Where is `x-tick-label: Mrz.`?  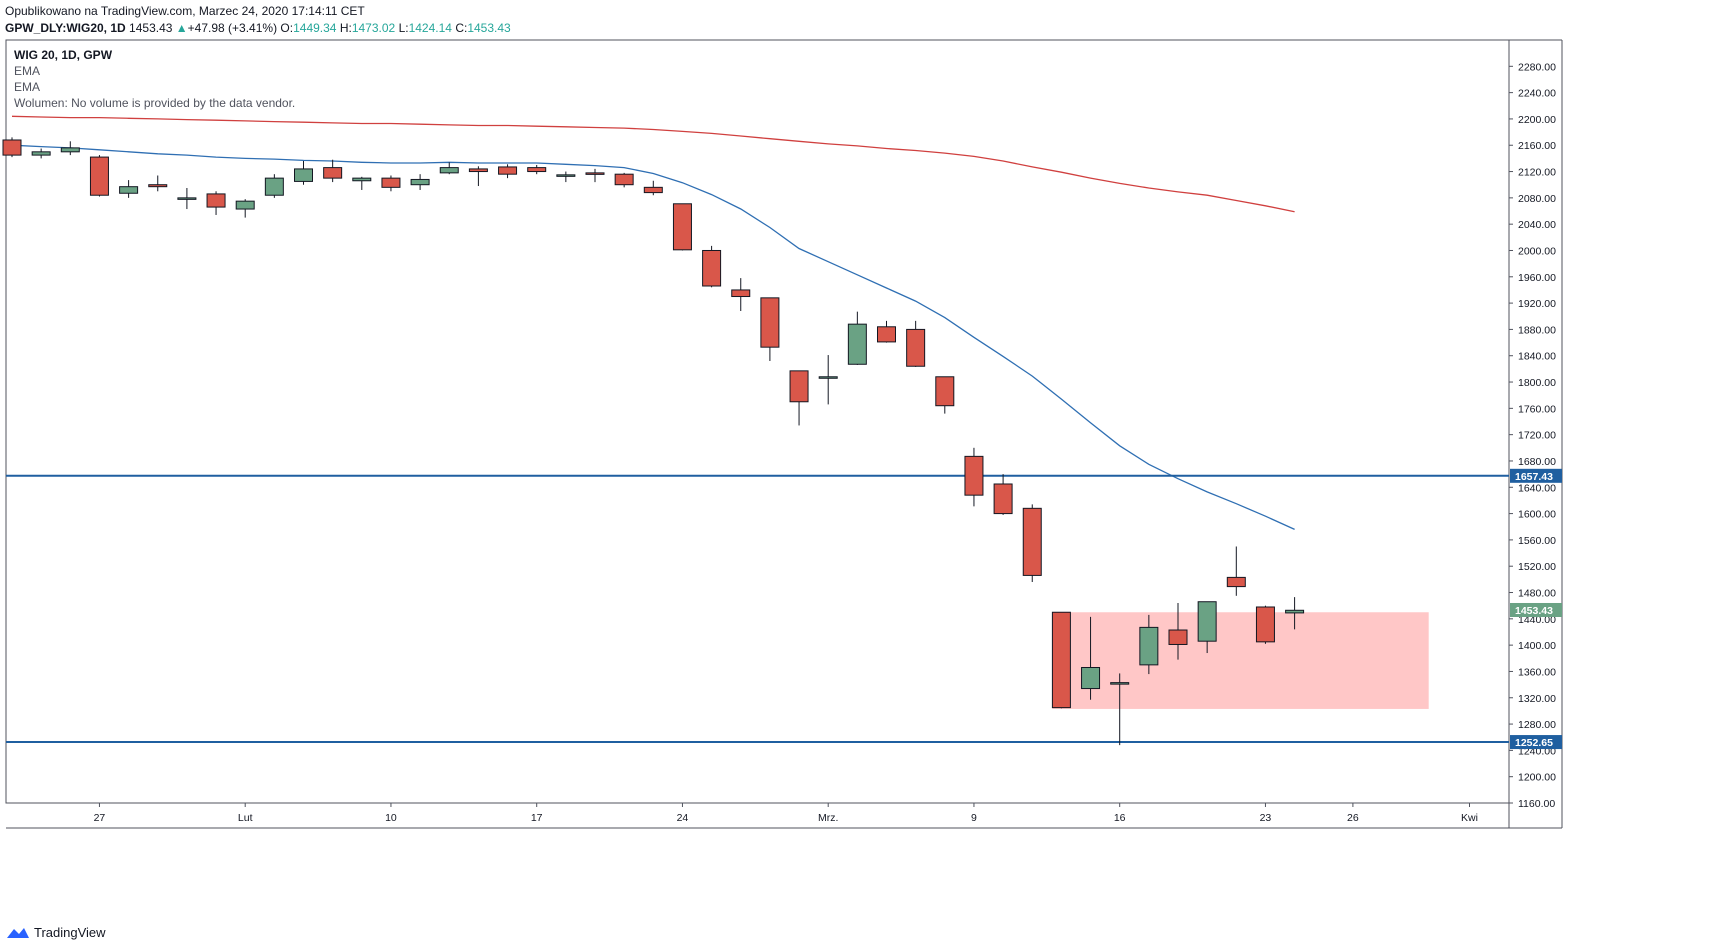
x-tick-label: Mrz. is located at coordinates (828, 818).